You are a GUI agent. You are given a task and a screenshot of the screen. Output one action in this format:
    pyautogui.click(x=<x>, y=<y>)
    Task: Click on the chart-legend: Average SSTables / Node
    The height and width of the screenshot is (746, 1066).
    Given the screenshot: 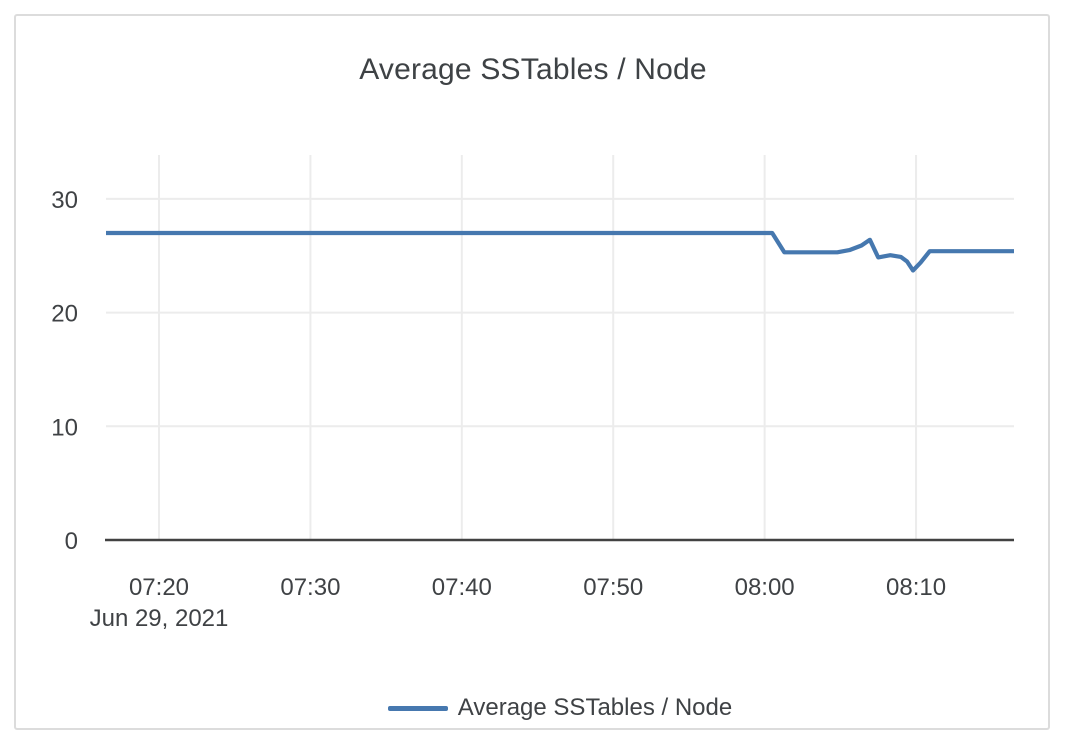 What is the action you would take?
    pyautogui.click(x=560, y=708)
    